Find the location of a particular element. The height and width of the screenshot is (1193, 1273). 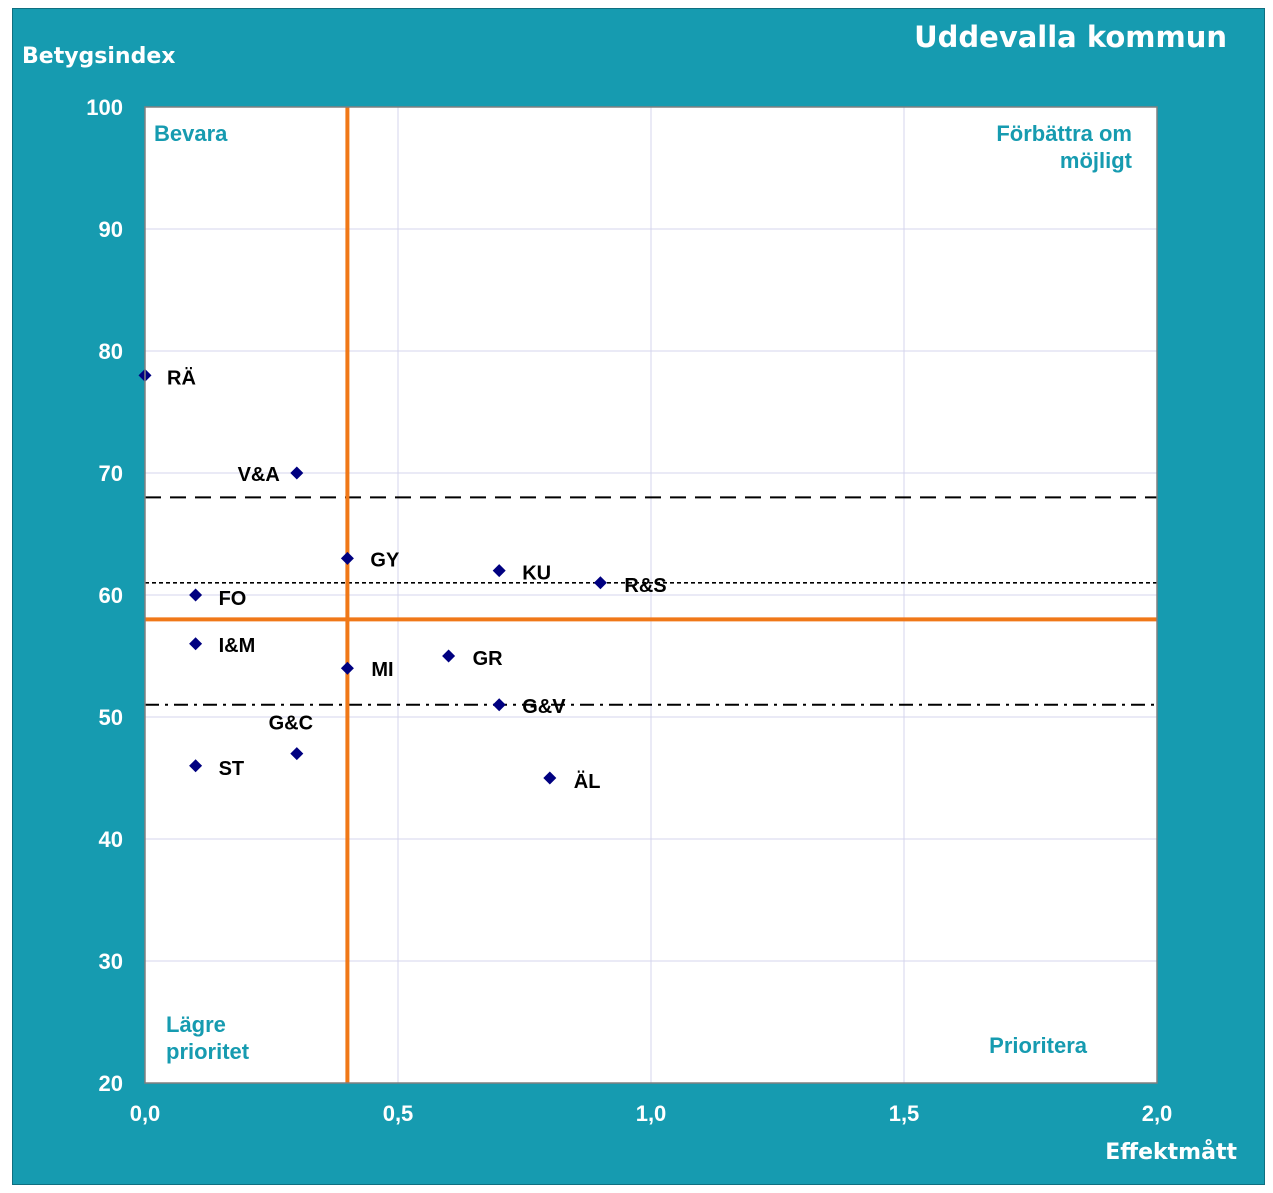

x-tick-label: 0,5 is located at coordinates (398, 1113).